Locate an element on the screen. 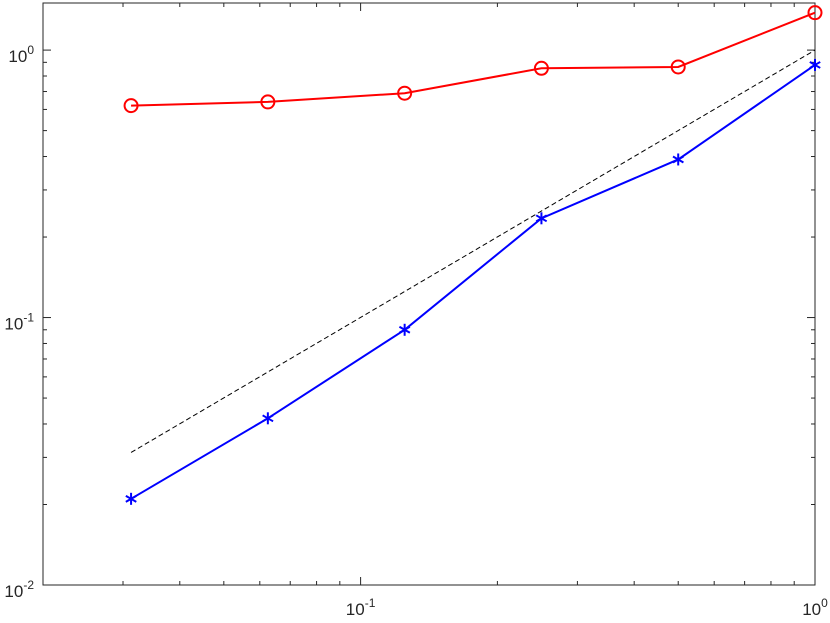  y-tick-label: 10⁻¹ is located at coordinates (19, 322).